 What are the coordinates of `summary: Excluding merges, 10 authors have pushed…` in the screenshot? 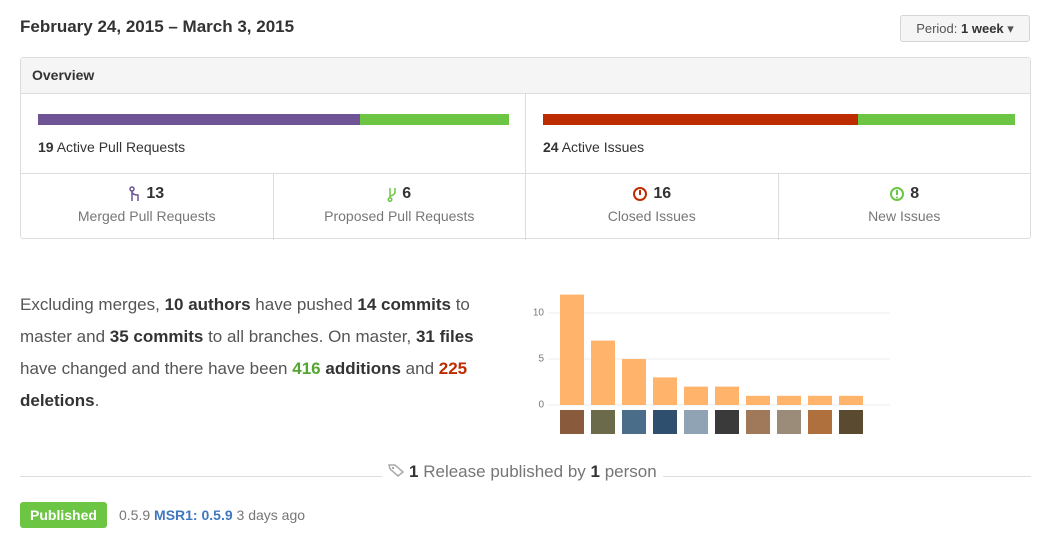 It's located at (265, 353).